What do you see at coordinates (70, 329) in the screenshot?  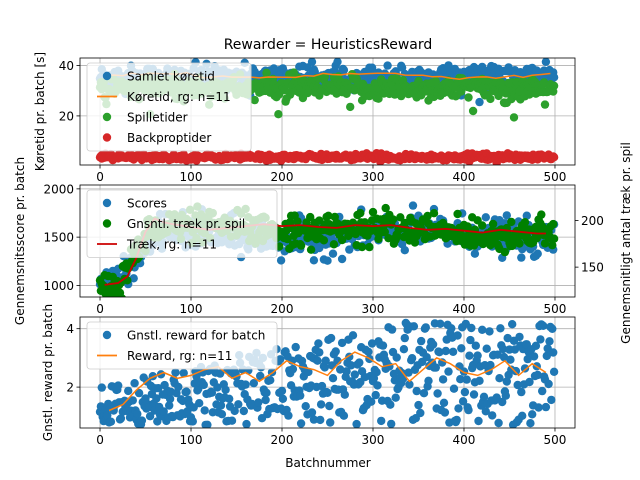 I see `y-tick-label: 4` at bounding box center [70, 329].